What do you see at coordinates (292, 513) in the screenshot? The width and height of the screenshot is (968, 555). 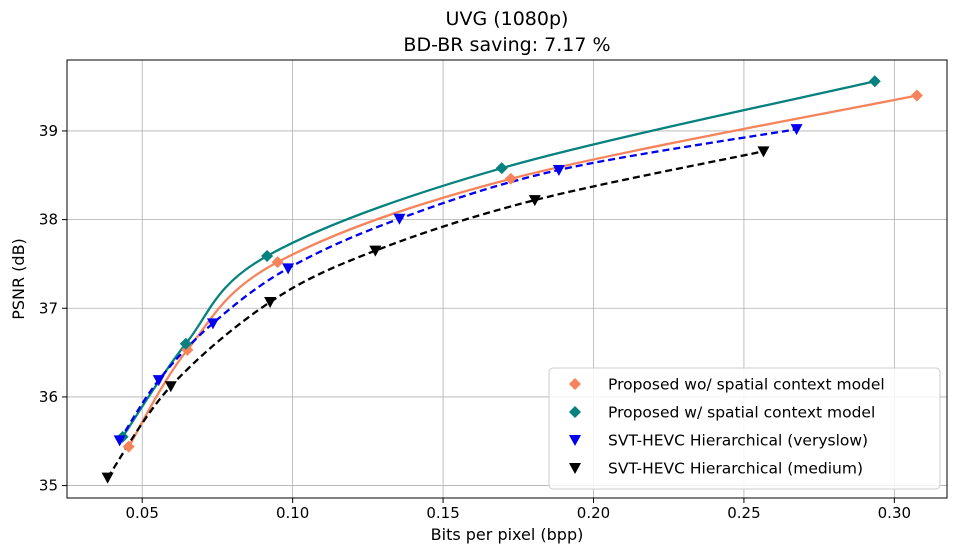 I see `x-tick-label: 0.10` at bounding box center [292, 513].